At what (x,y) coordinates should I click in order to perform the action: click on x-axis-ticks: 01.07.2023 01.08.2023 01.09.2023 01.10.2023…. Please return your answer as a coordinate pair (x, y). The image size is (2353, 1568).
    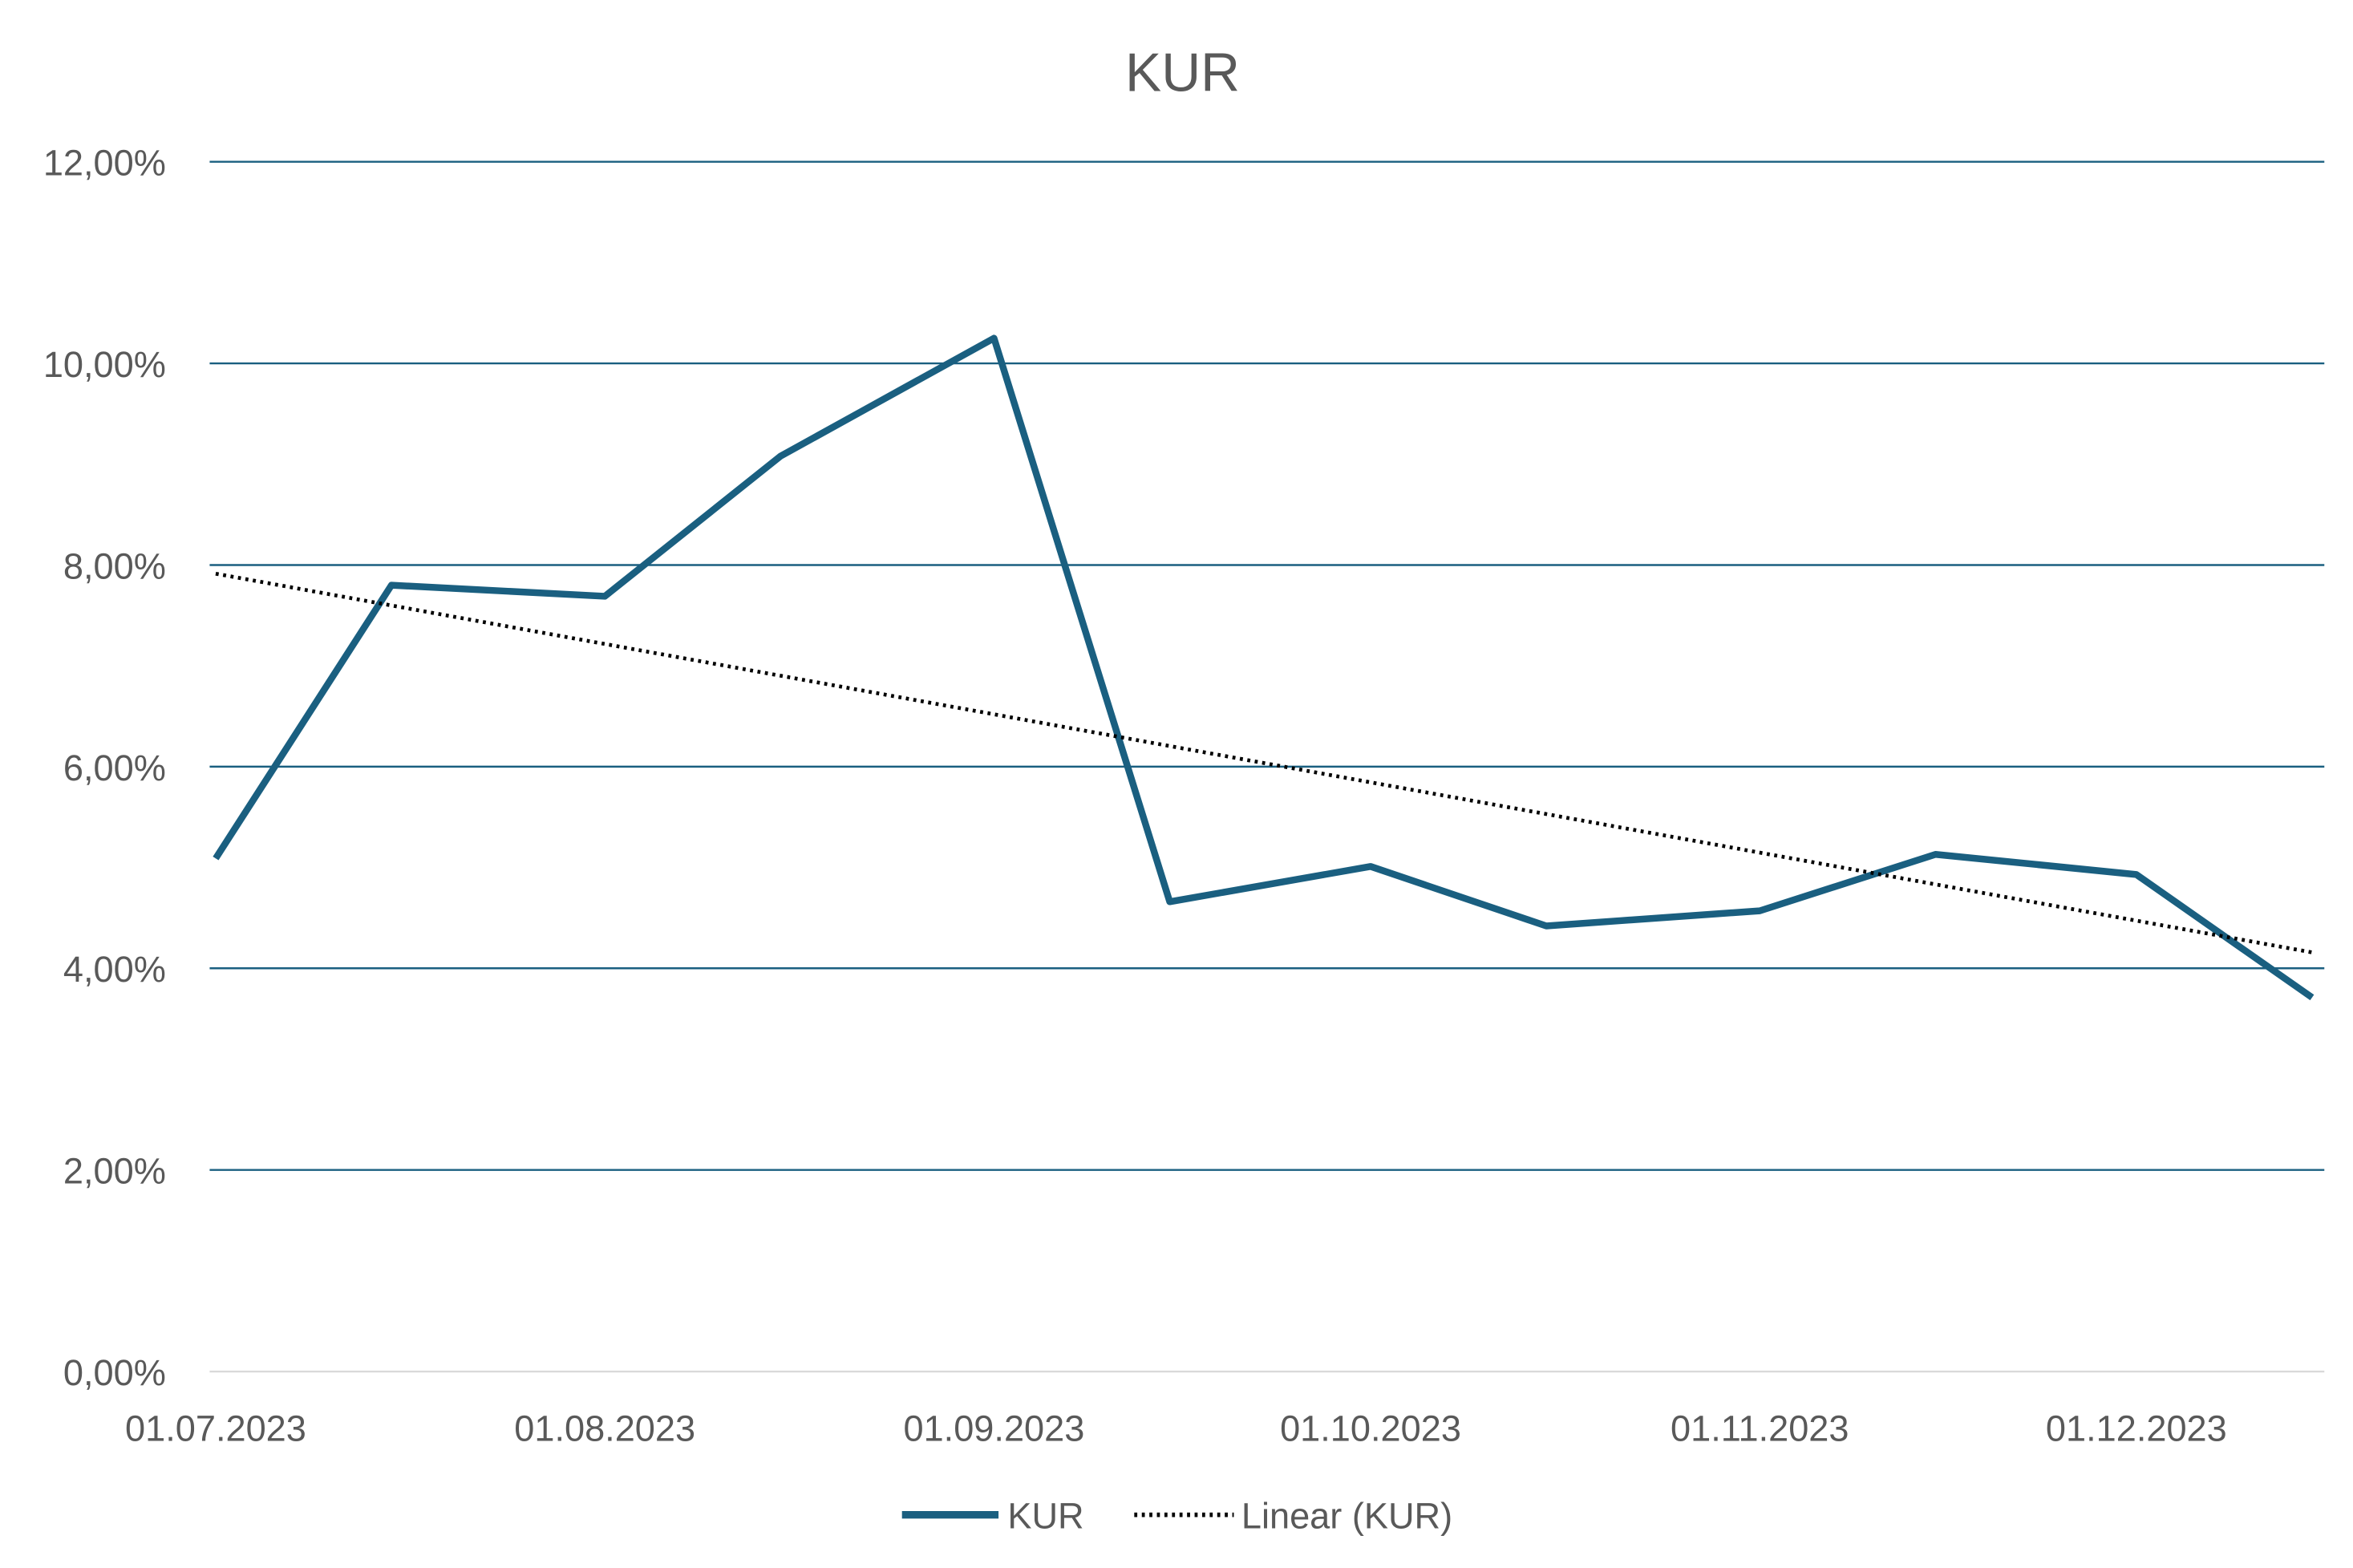
    Looking at the image, I should click on (1176, 1428).